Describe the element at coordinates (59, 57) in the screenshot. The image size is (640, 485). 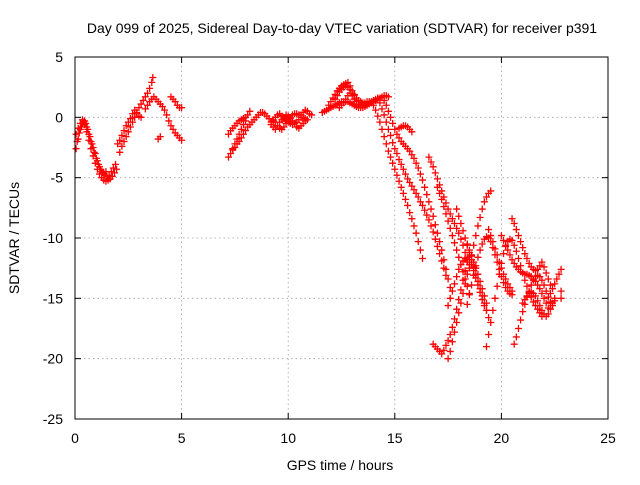
I see `y-tick-label: 5` at that location.